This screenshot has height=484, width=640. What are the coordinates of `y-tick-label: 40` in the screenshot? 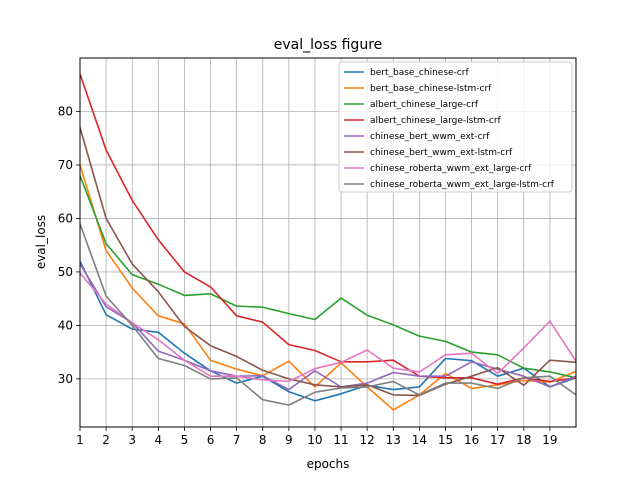 It's located at (65, 325).